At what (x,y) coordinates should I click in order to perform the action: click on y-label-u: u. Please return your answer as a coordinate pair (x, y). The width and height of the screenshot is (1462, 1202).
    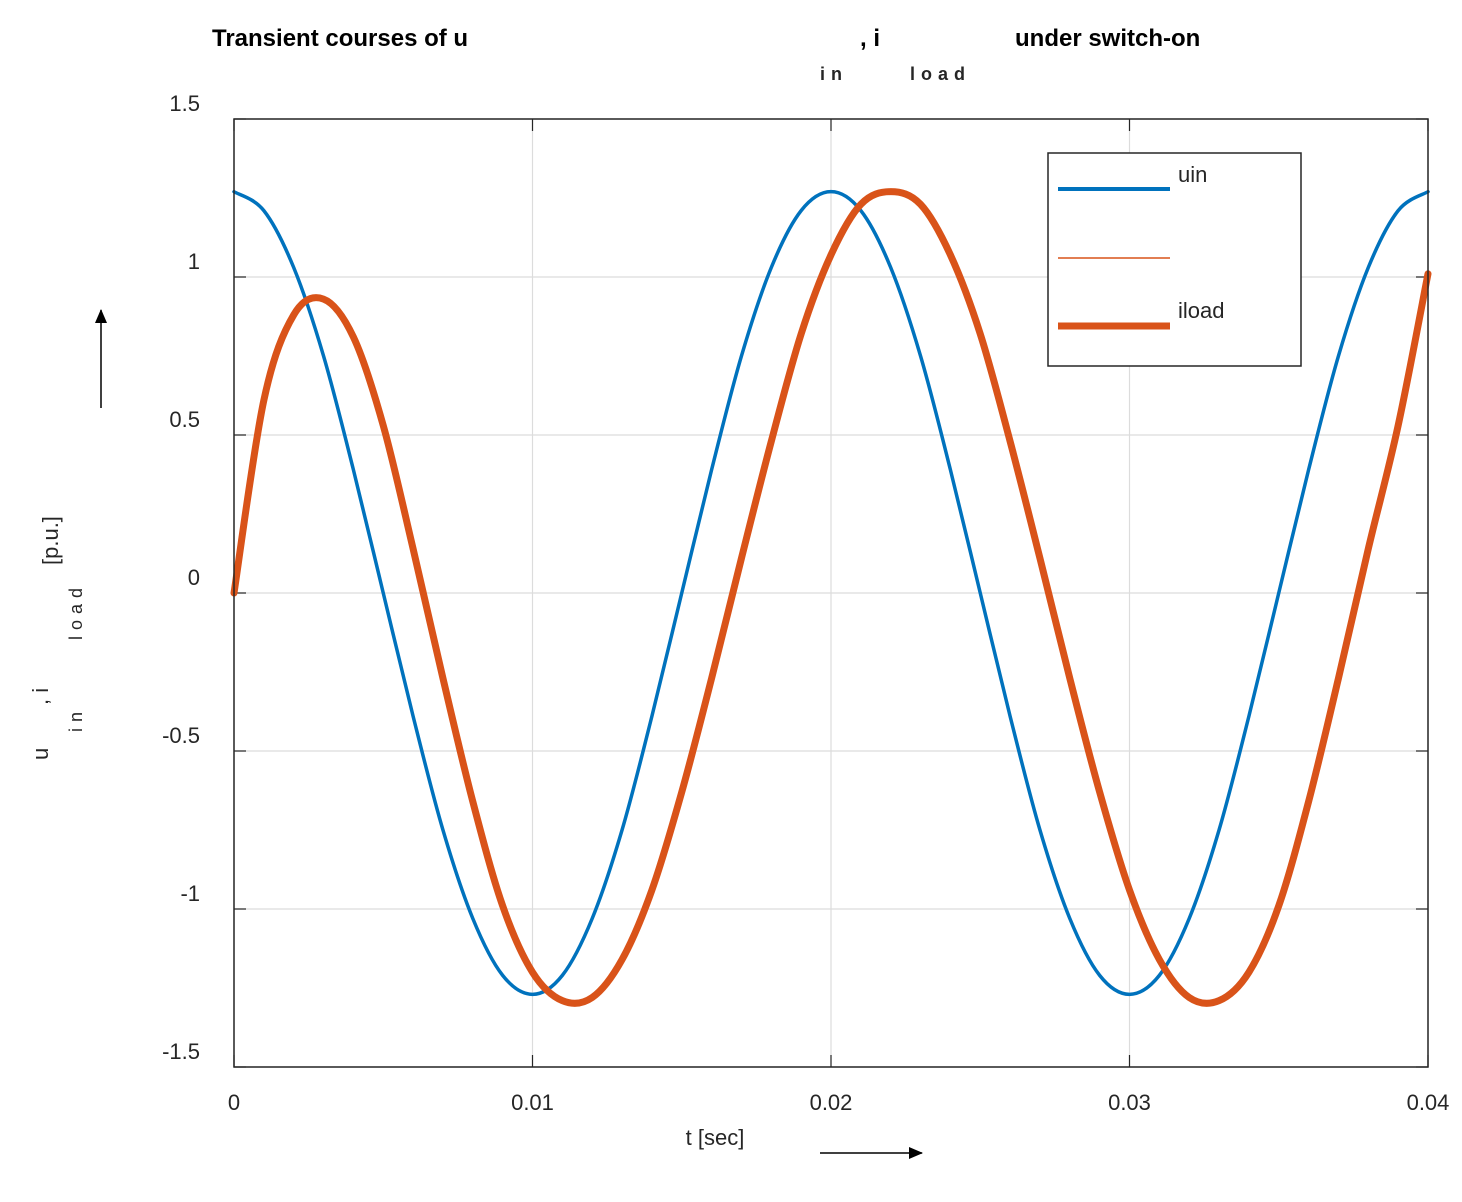
    Looking at the image, I should click on (40, 754).